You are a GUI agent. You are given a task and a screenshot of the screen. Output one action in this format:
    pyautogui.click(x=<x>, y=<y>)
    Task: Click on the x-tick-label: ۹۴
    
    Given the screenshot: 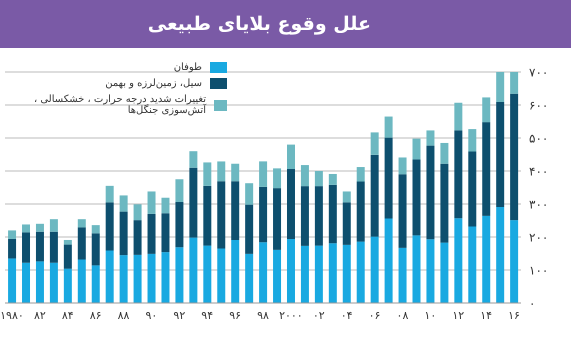 What is the action you would take?
    pyautogui.click(x=207, y=315)
    